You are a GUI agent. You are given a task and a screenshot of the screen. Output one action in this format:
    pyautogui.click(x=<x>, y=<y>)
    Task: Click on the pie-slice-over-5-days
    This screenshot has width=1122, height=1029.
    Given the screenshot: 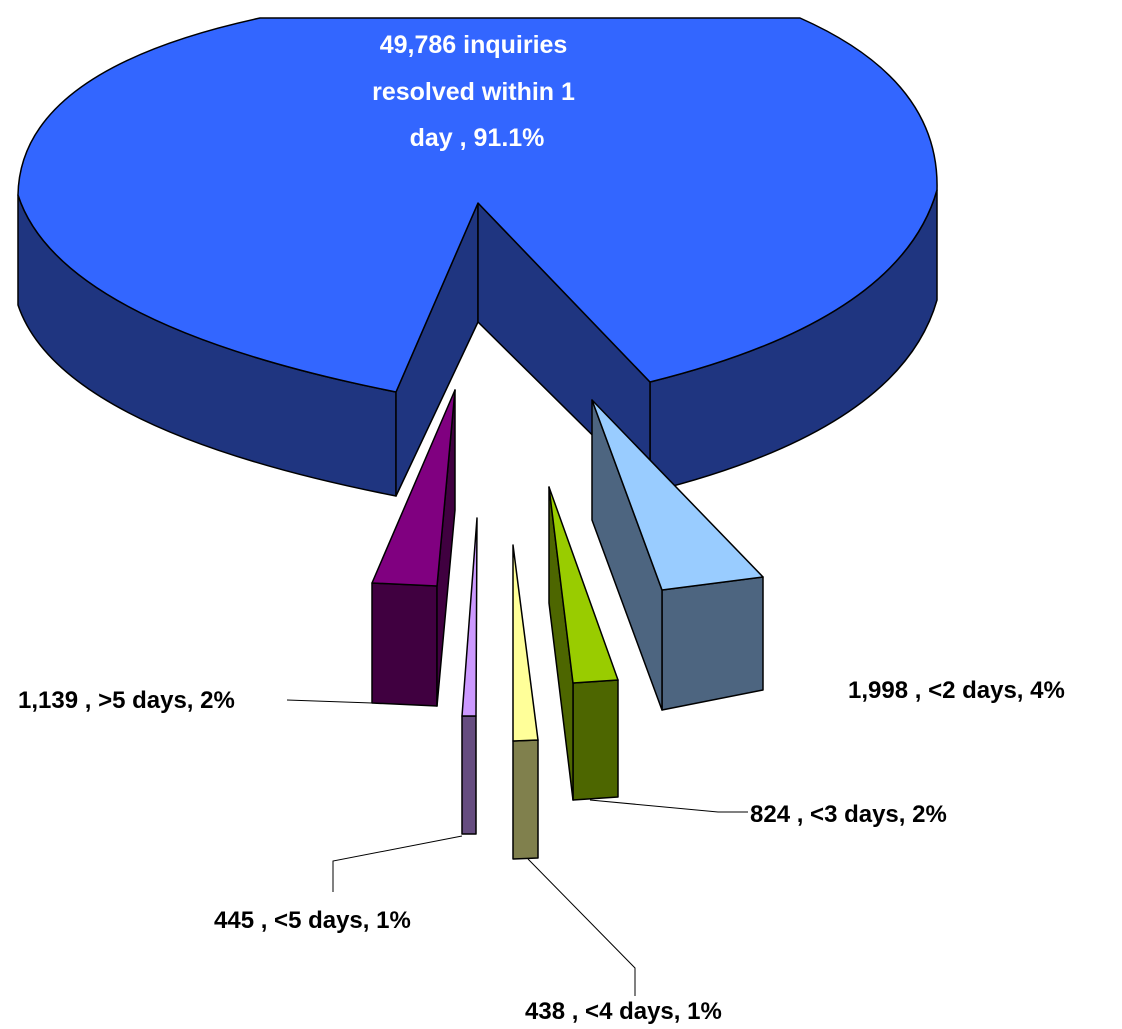 What is the action you would take?
    pyautogui.click(x=413, y=548)
    